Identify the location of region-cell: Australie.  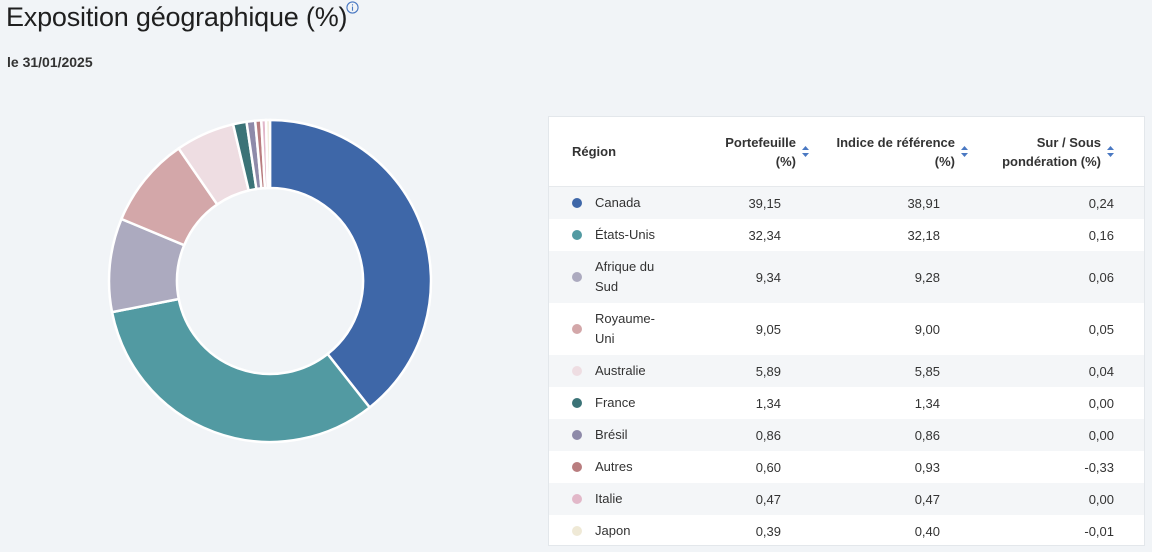
(623, 371).